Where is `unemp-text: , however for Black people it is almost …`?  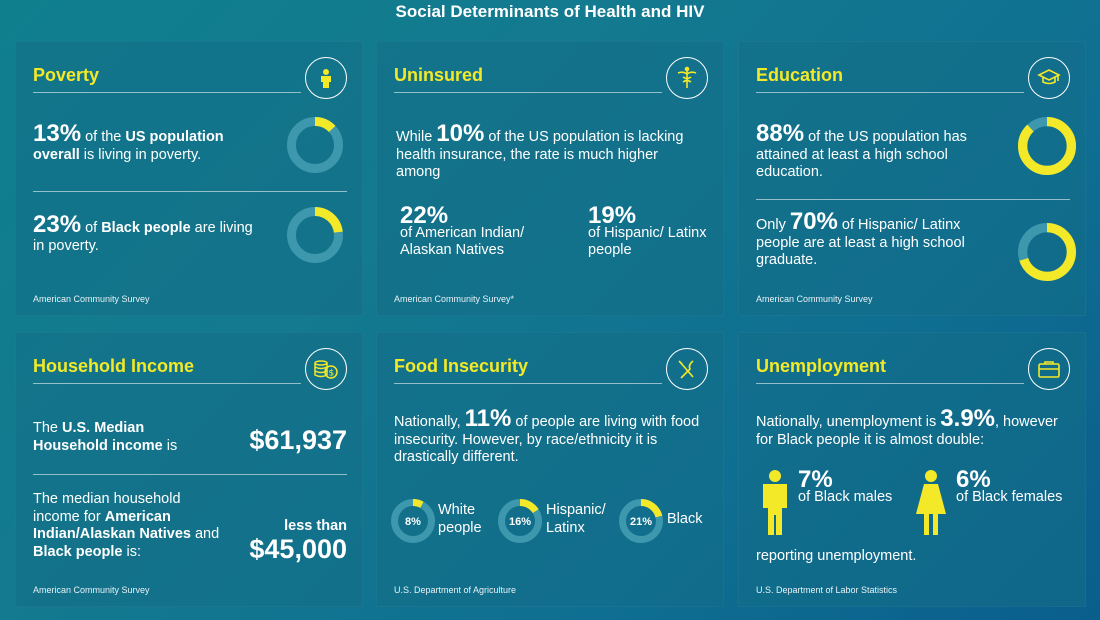 unemp-text: , however for Black people it is almost … is located at coordinates (907, 431).